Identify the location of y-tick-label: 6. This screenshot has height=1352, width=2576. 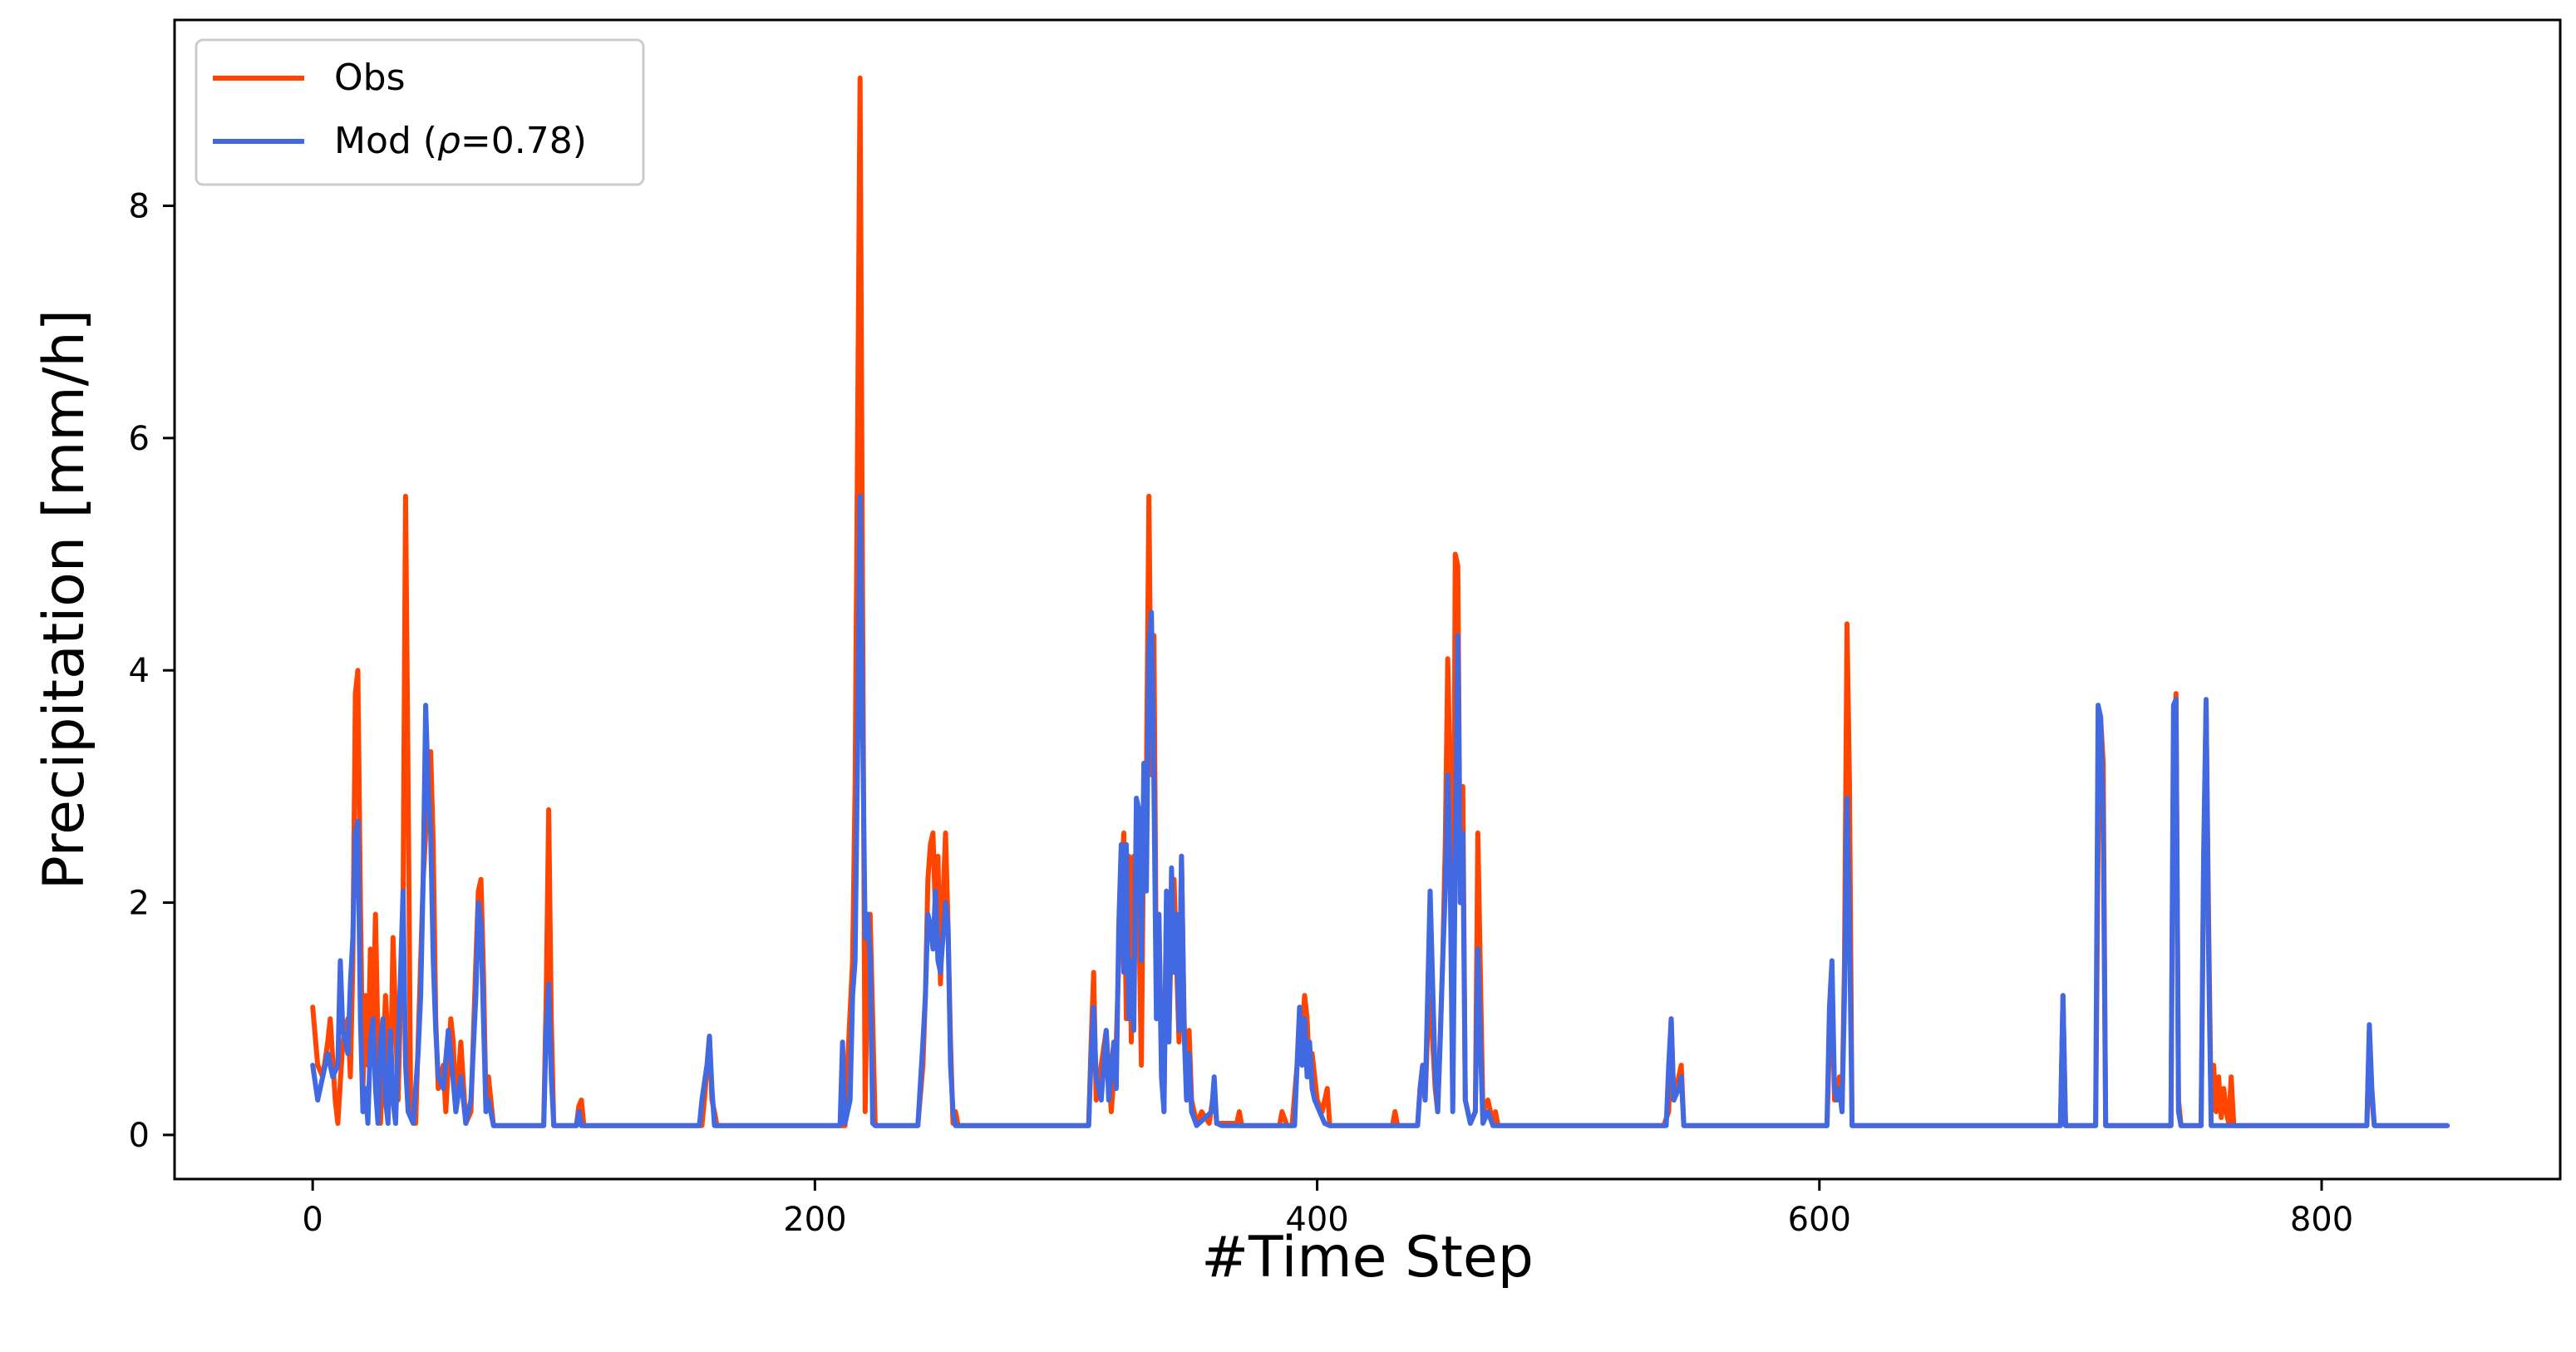
(139, 439).